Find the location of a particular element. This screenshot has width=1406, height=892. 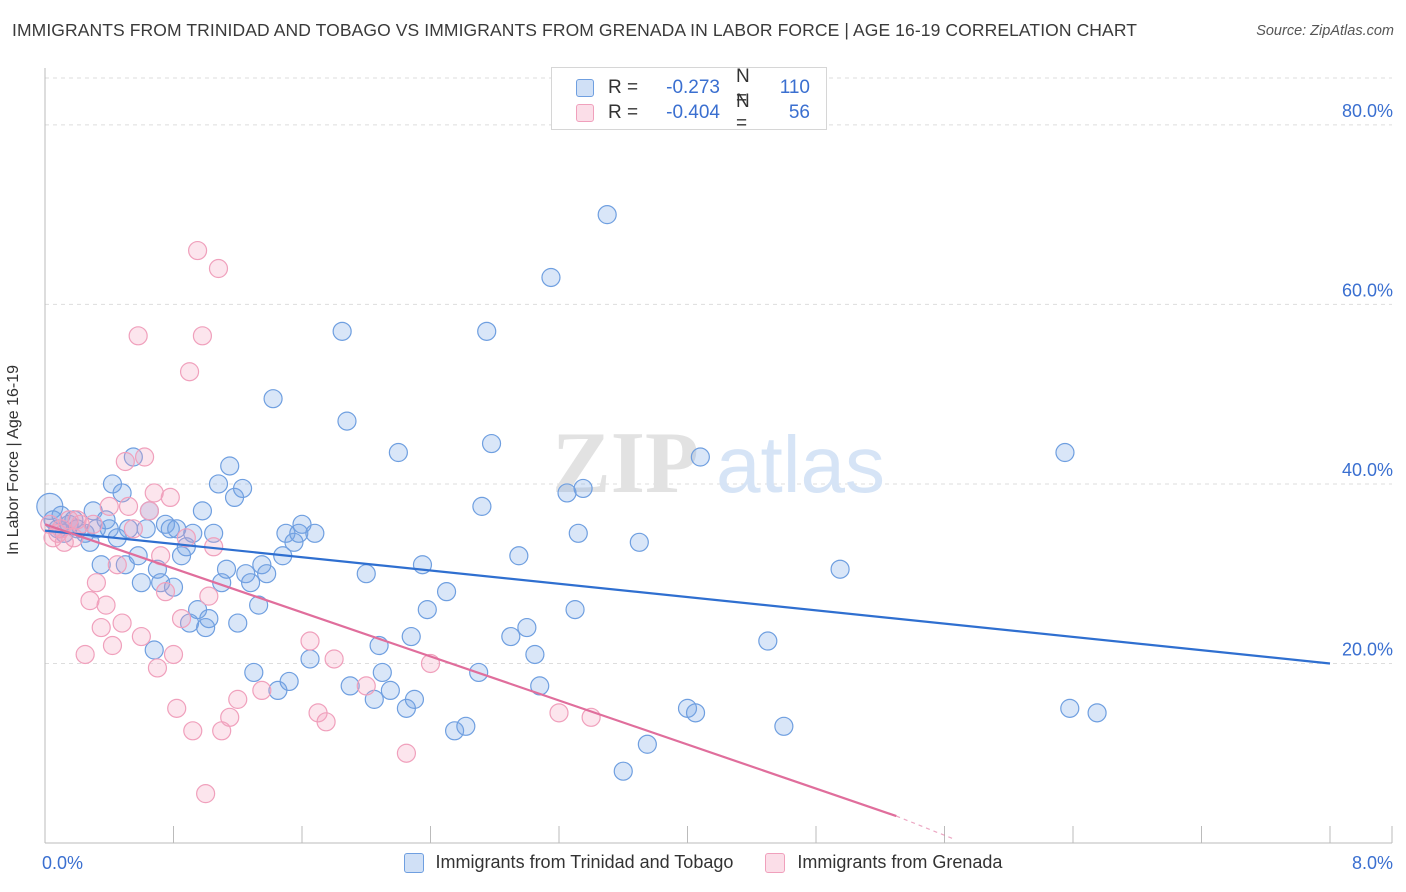

legend-swatch-trinidad is located at coordinates (585, 88).